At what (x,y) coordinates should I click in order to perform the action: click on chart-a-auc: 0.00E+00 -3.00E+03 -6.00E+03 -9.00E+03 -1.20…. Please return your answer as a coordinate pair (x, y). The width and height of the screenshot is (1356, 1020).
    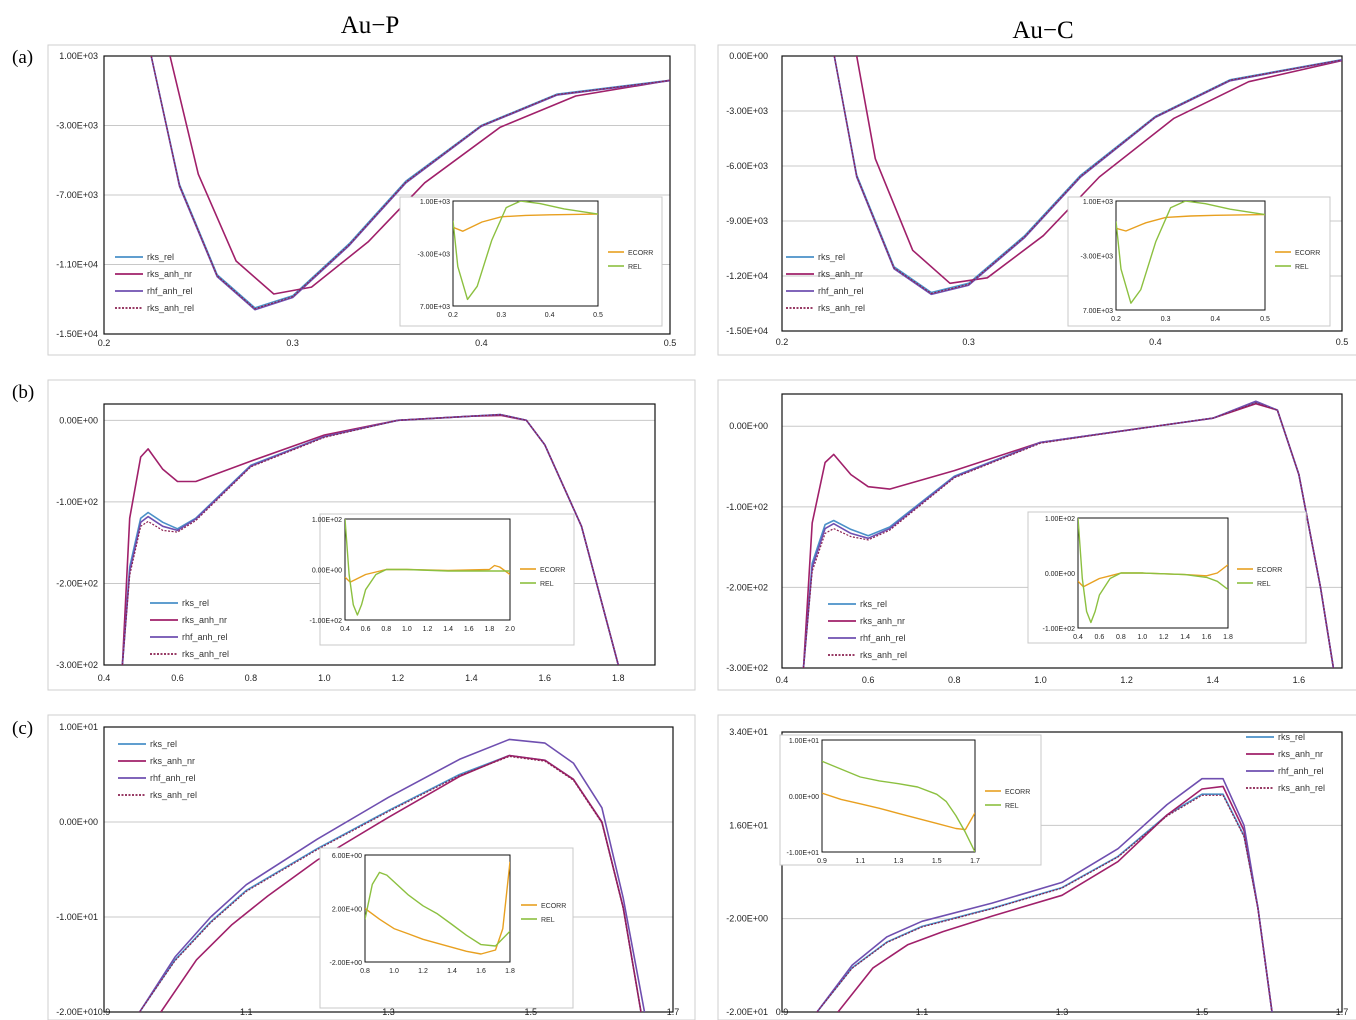
    Looking at the image, I should click on (1036, 200).